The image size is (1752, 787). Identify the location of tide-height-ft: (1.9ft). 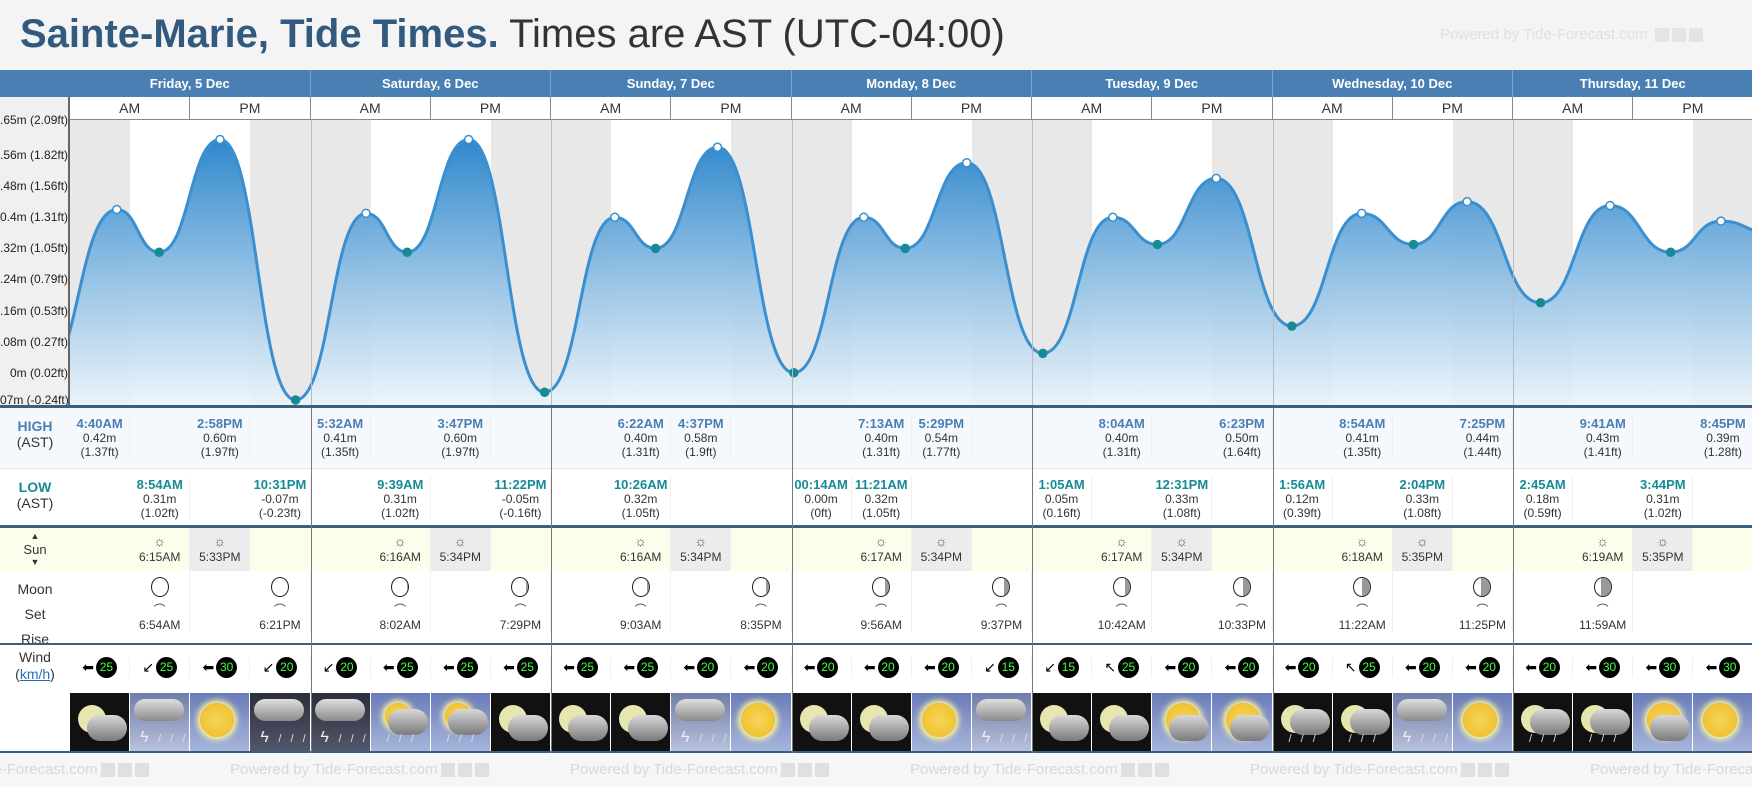
(701, 452).